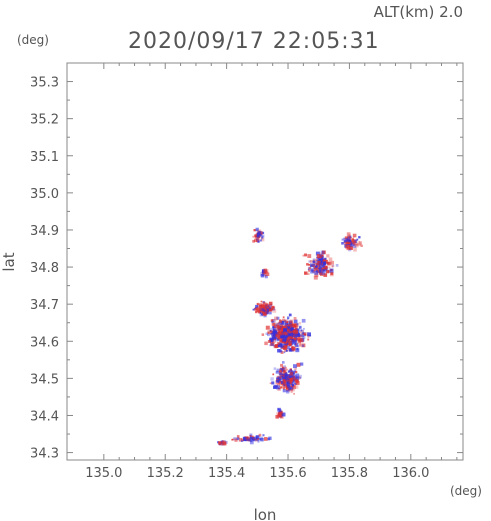 This screenshot has width=491, height=521. What do you see at coordinates (44, 268) in the screenshot?
I see `y-tick-label: 34.8` at bounding box center [44, 268].